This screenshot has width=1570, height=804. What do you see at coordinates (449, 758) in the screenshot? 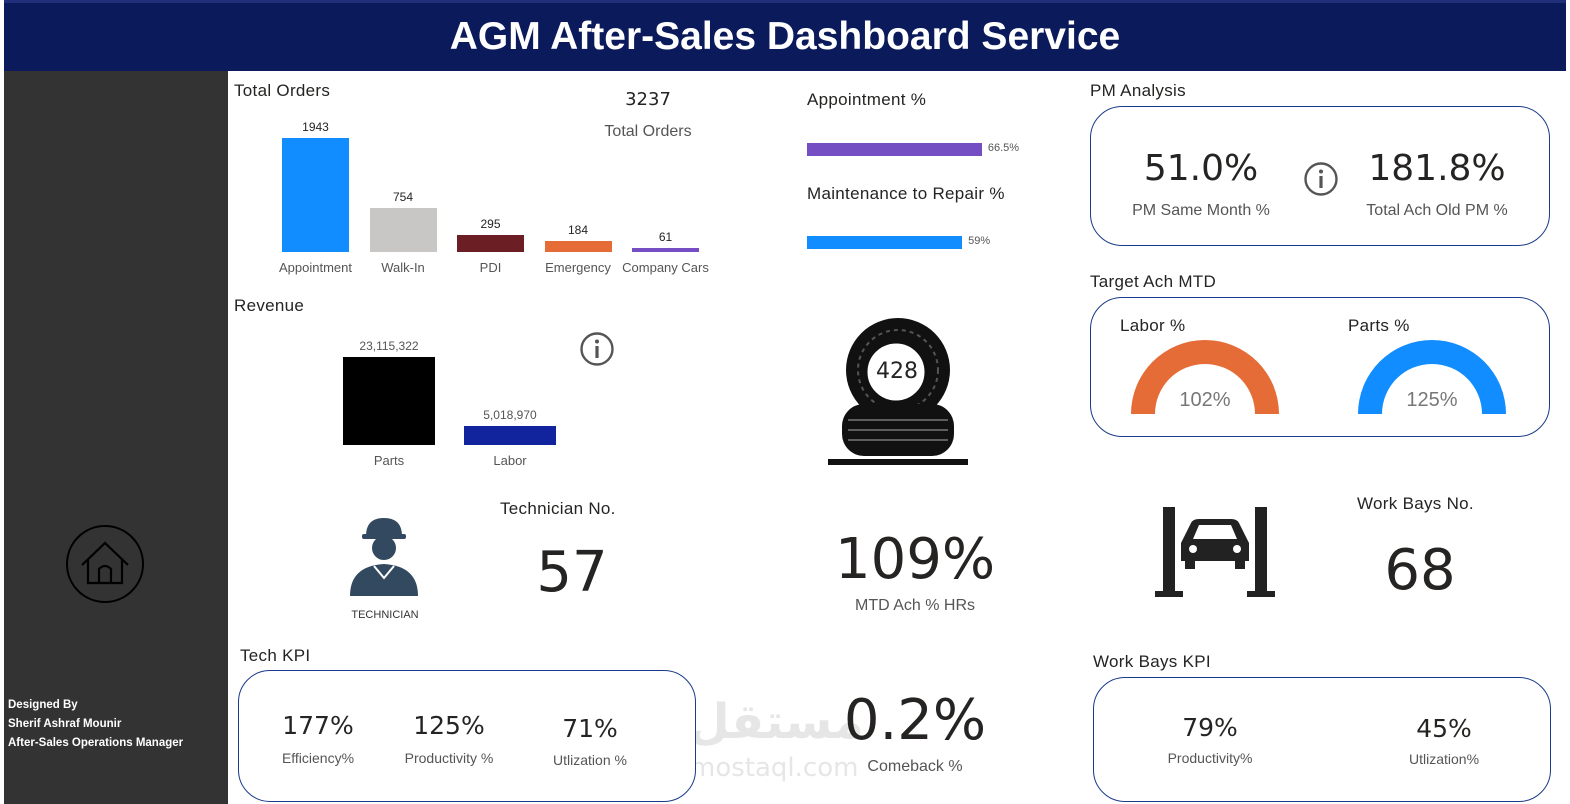
I see `tech-productivity-label: Productivity %` at bounding box center [449, 758].